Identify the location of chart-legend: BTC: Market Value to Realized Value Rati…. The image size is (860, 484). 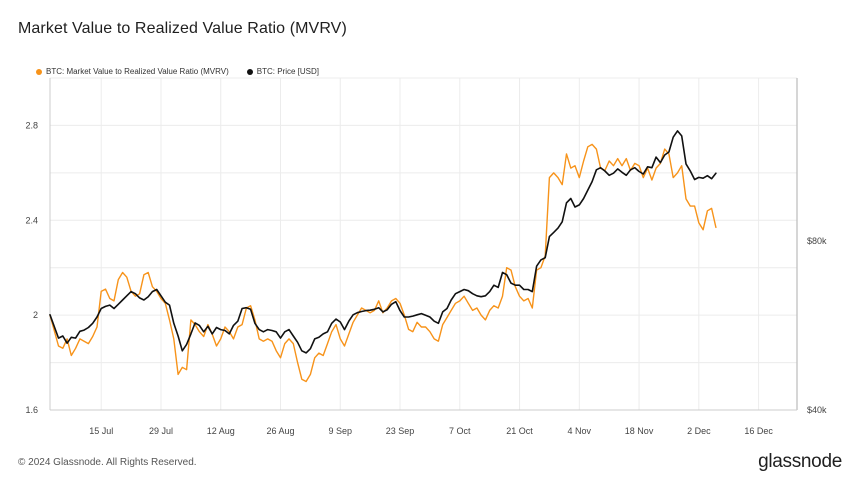
(177, 71).